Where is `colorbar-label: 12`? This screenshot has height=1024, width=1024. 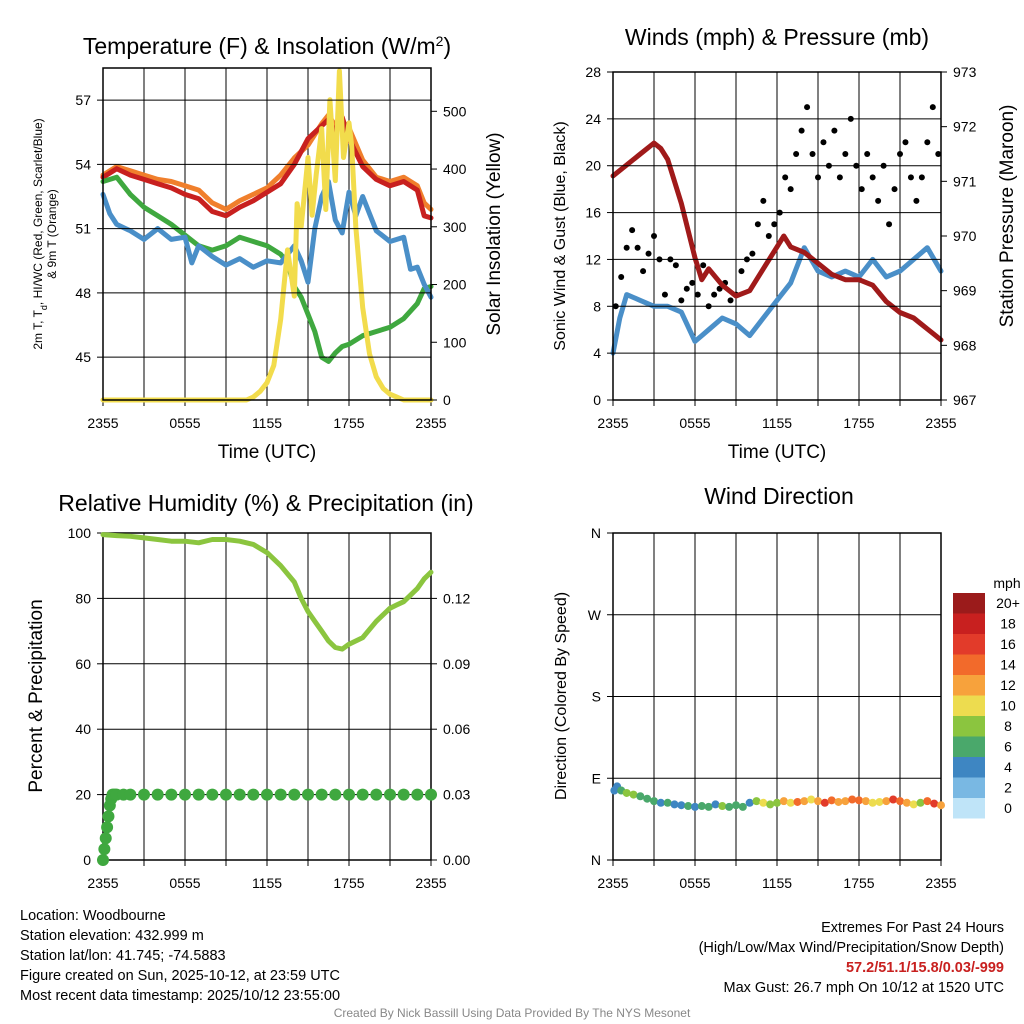 colorbar-label: 12 is located at coordinates (1008, 685).